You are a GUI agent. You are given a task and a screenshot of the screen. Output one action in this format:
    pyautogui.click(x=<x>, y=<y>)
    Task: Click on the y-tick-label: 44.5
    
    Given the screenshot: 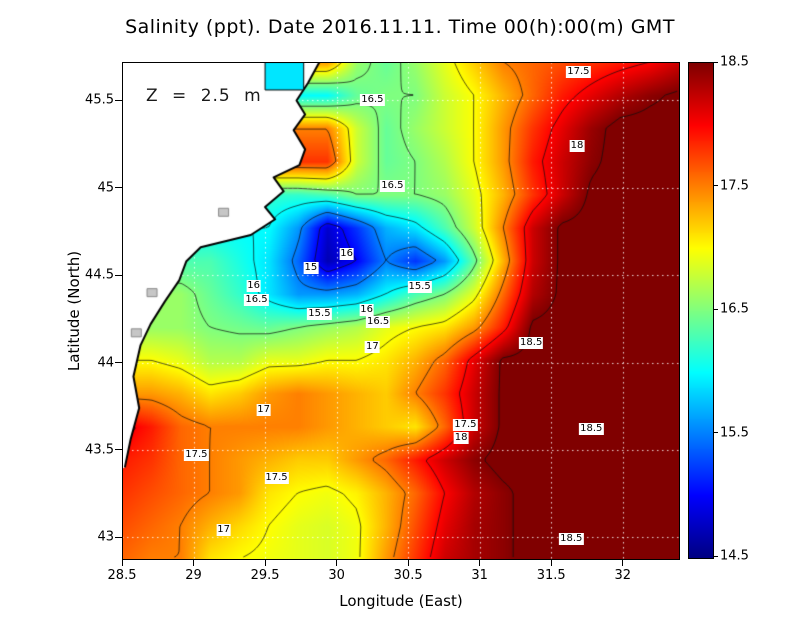 What is the action you would take?
    pyautogui.click(x=99, y=275)
    